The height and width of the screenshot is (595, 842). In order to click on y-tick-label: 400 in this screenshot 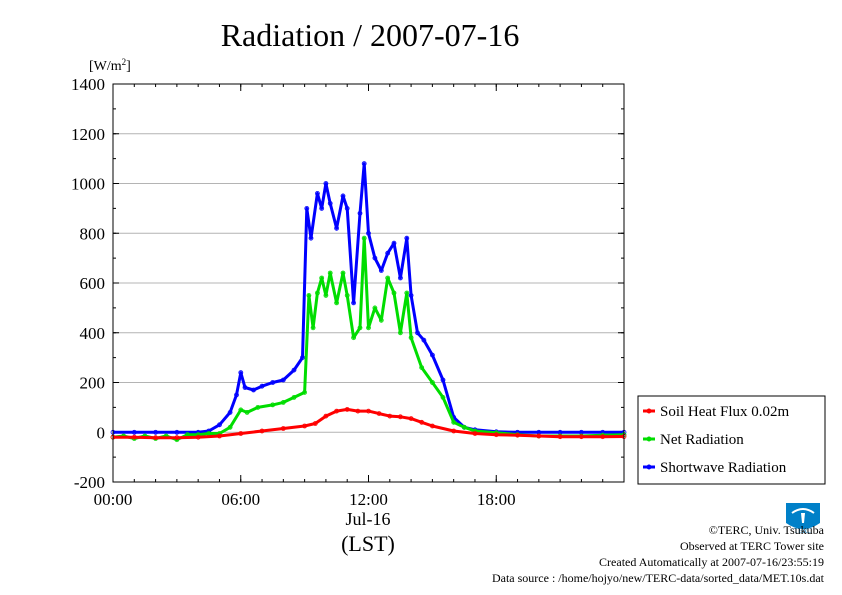, I will do `click(93, 333)`.